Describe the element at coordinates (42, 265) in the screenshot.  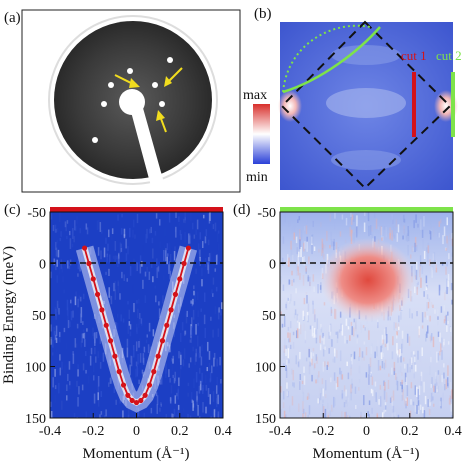
I see `y-tick-label-c-1: 0` at that location.